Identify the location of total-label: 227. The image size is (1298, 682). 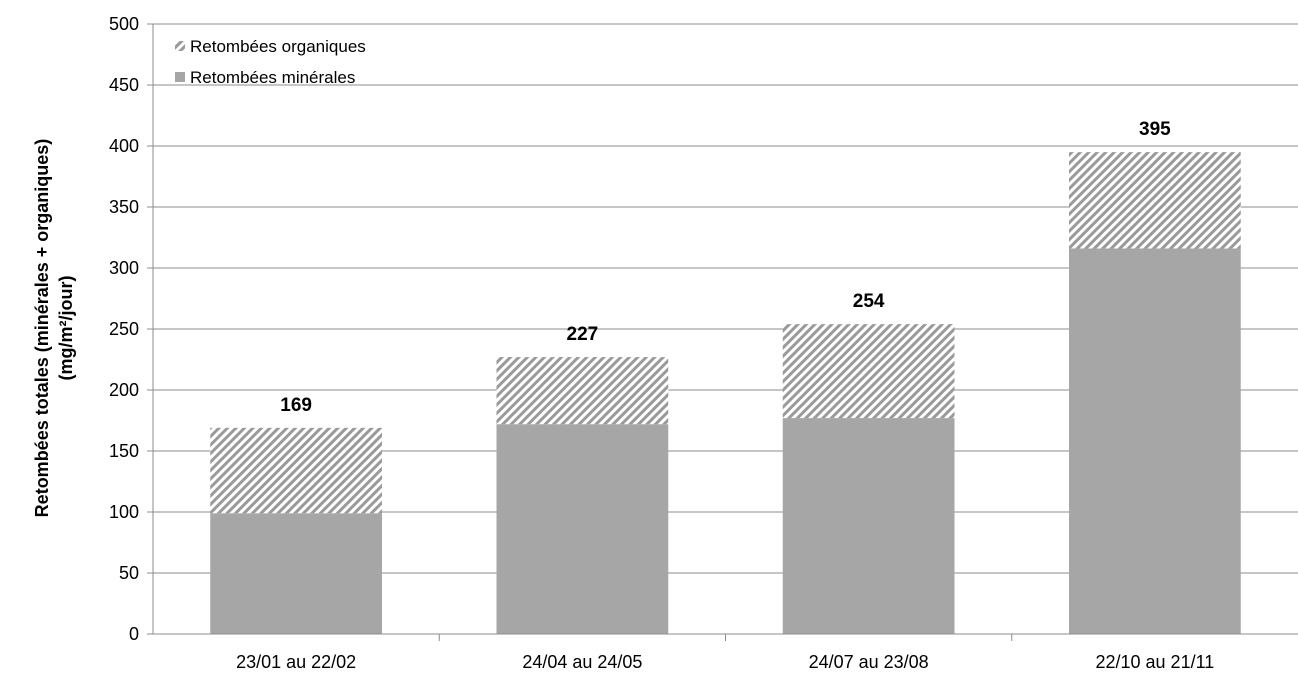
(583, 334).